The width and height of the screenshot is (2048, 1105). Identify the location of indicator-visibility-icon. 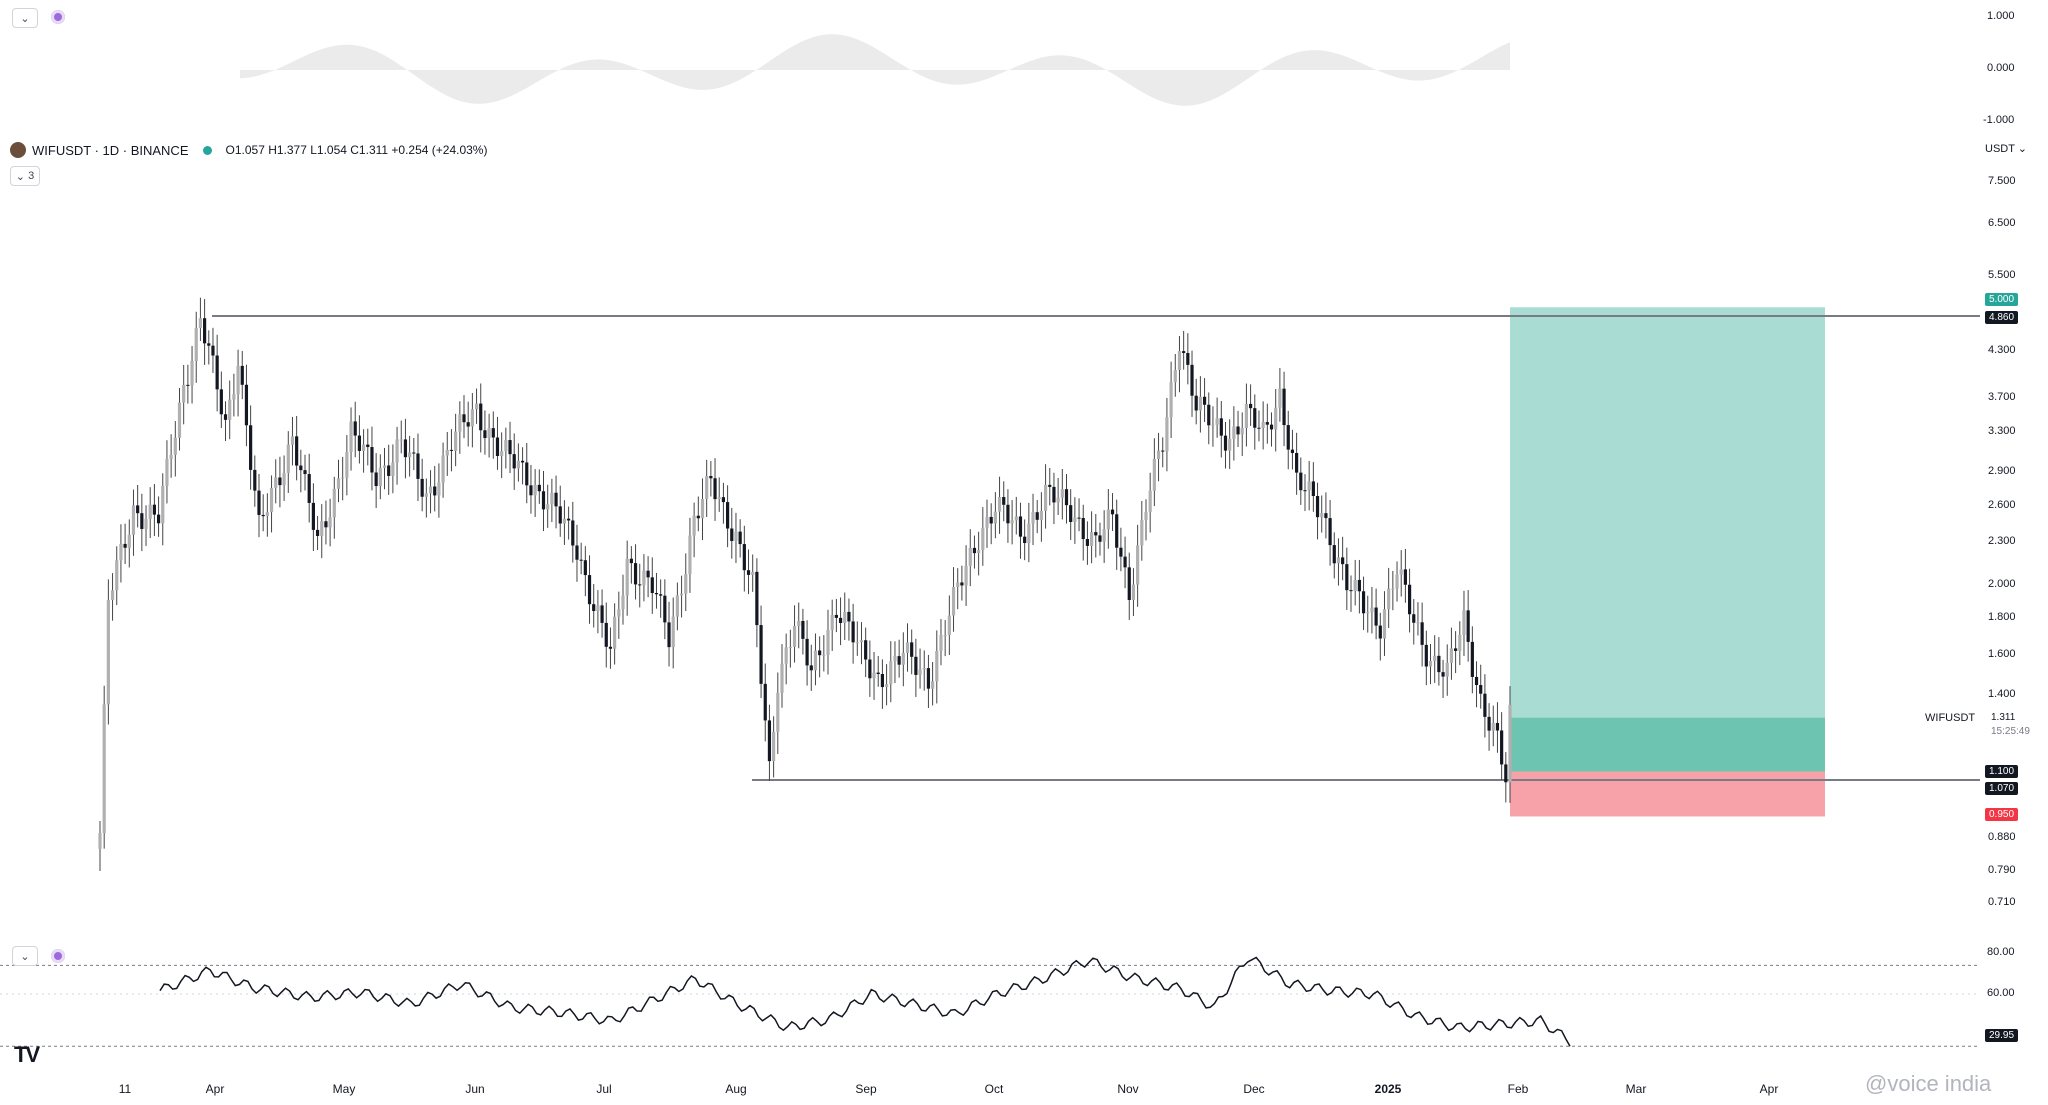
(58, 17).